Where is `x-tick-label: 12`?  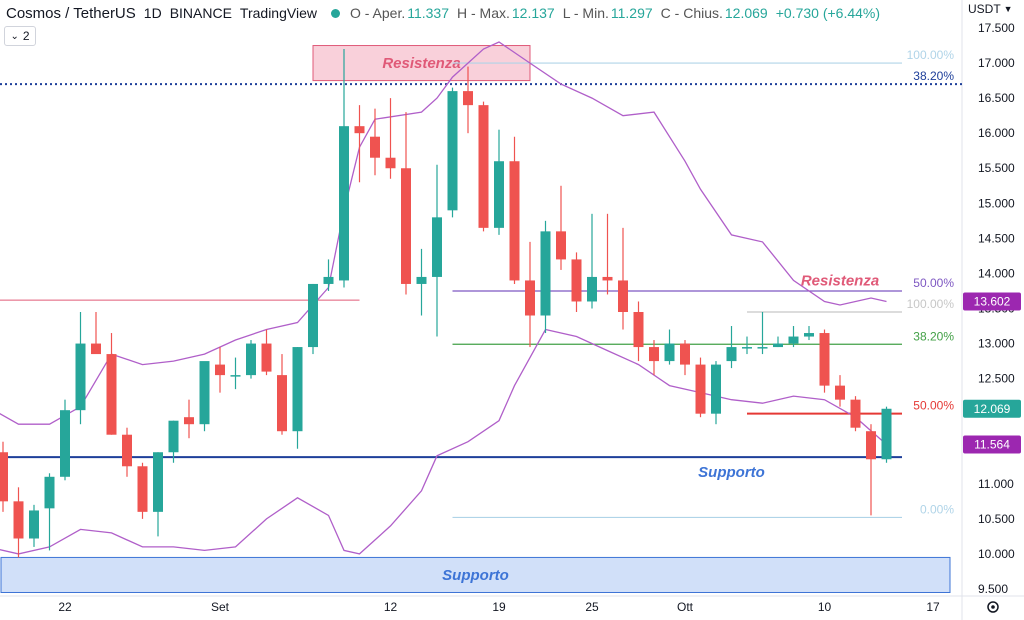 x-tick-label: 12 is located at coordinates (391, 607).